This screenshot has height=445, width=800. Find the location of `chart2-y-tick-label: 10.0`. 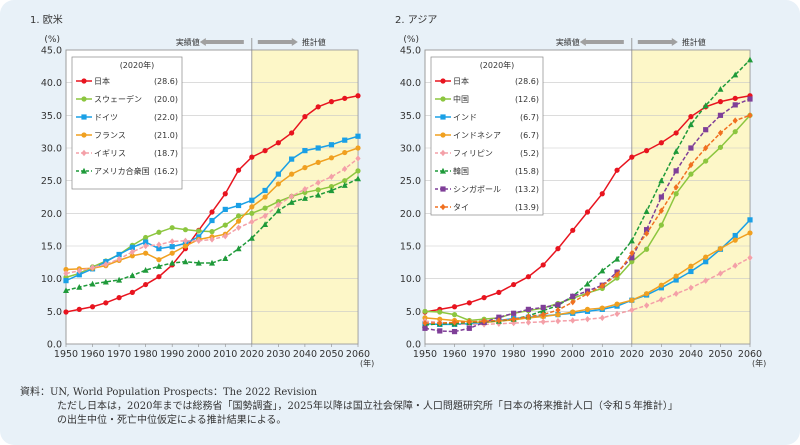

chart2-y-tick-label: 10.0 is located at coordinates (410, 279).